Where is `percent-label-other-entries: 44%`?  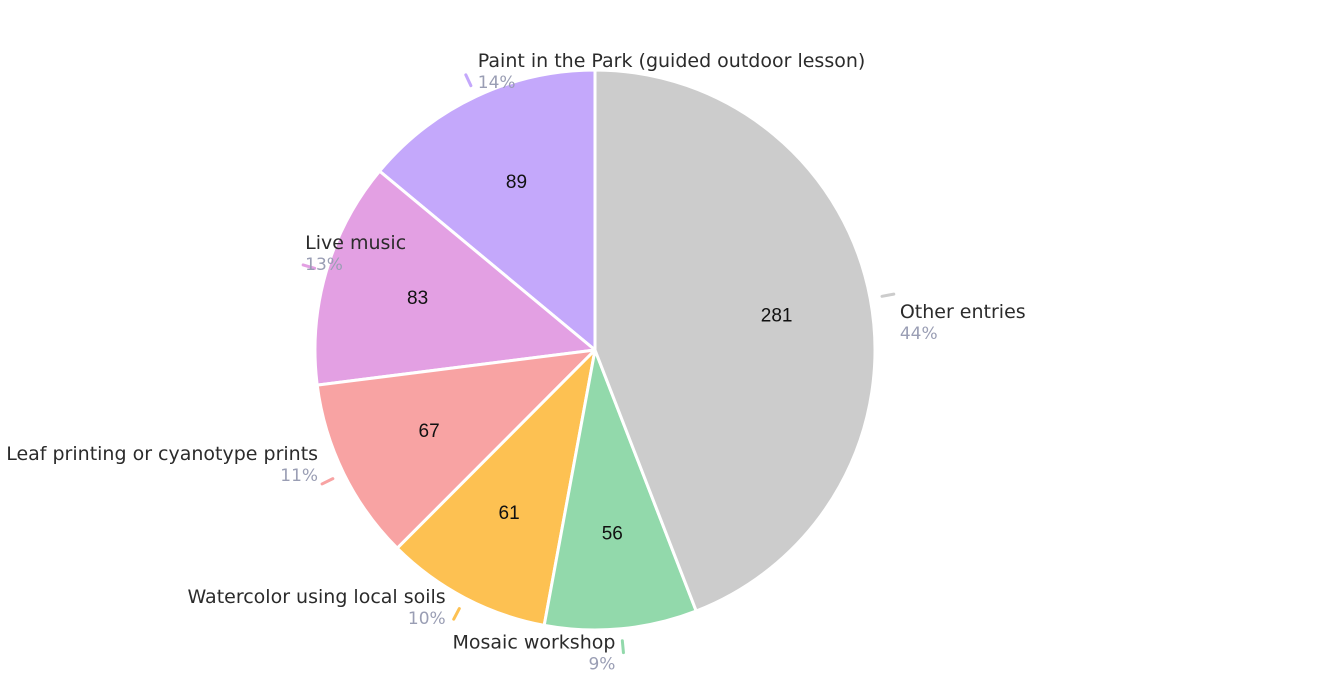
percent-label-other-entries: 44% is located at coordinates (919, 334).